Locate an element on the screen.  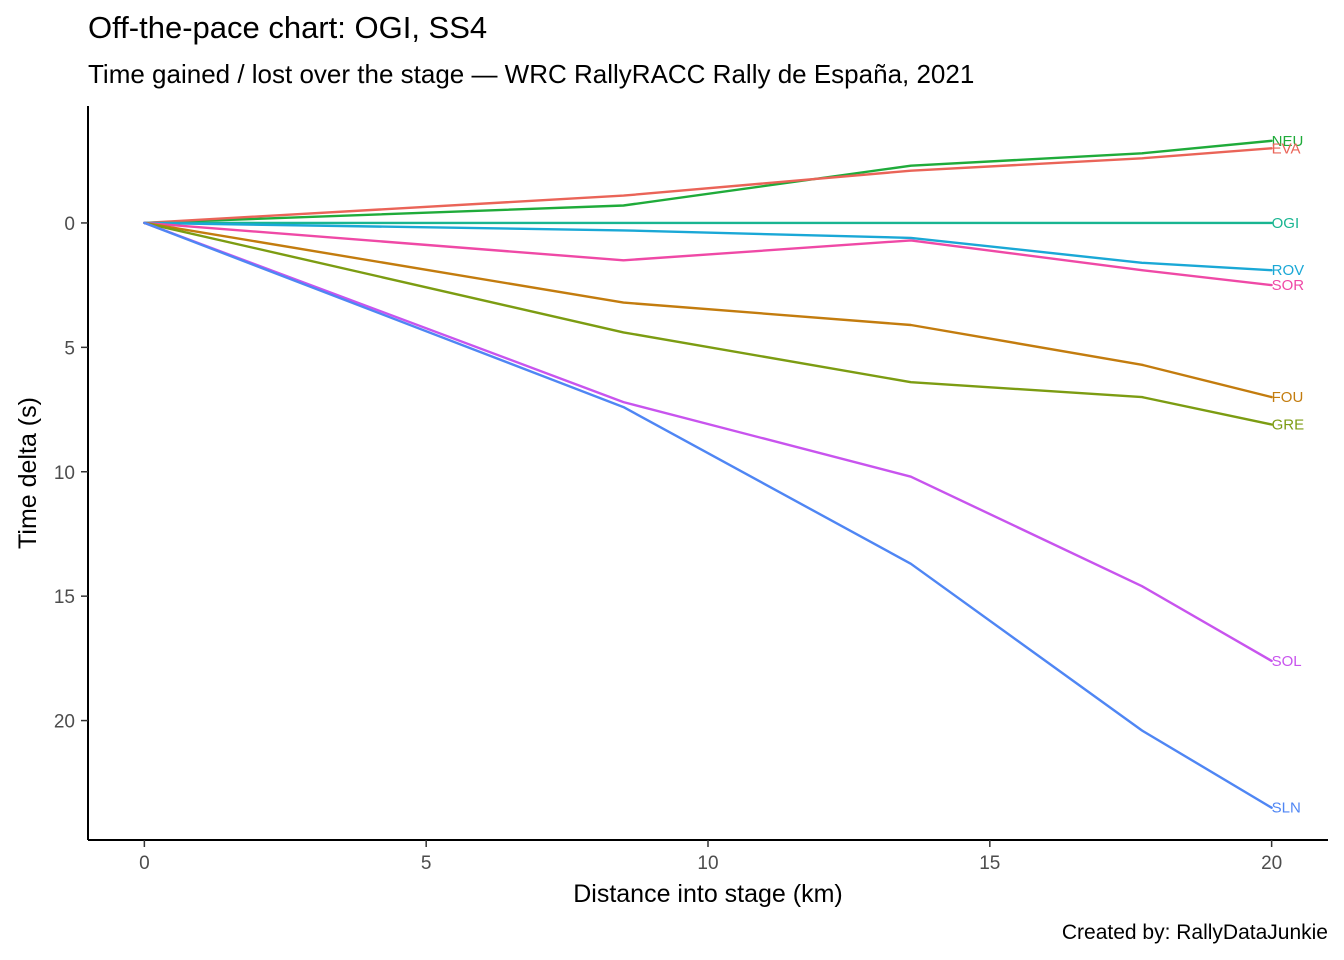
series-label-sor: SOR is located at coordinates (1288, 285).